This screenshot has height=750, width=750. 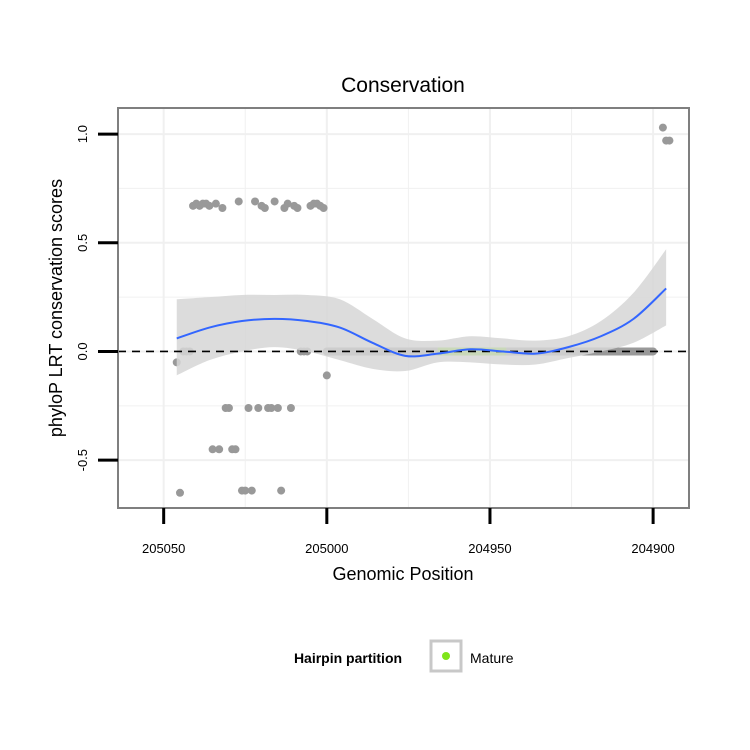 What do you see at coordinates (489, 548) in the screenshot?
I see `x-tick-label: 204950` at bounding box center [489, 548].